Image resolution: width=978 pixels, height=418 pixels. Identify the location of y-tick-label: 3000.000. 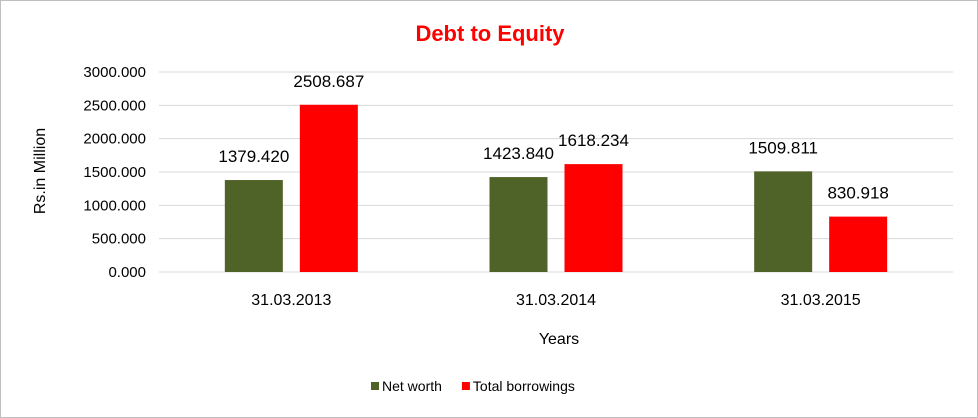
(114, 72).